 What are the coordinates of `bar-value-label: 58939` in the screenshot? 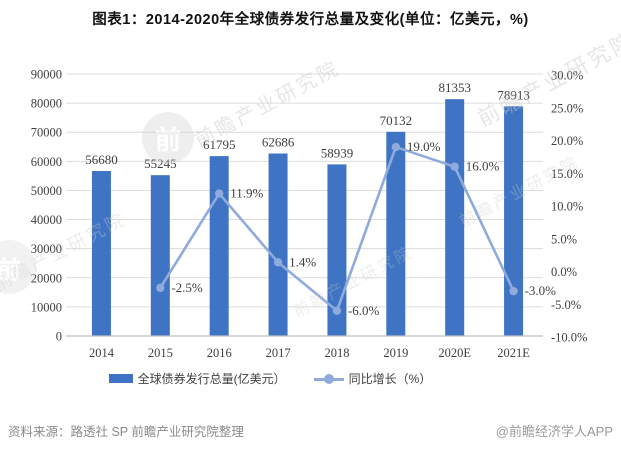 It's located at (337, 152).